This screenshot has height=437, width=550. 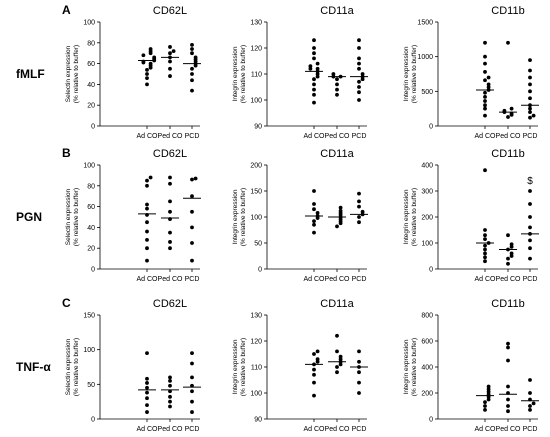 I want to click on y-tick-label: 90, so click(x=258, y=420).